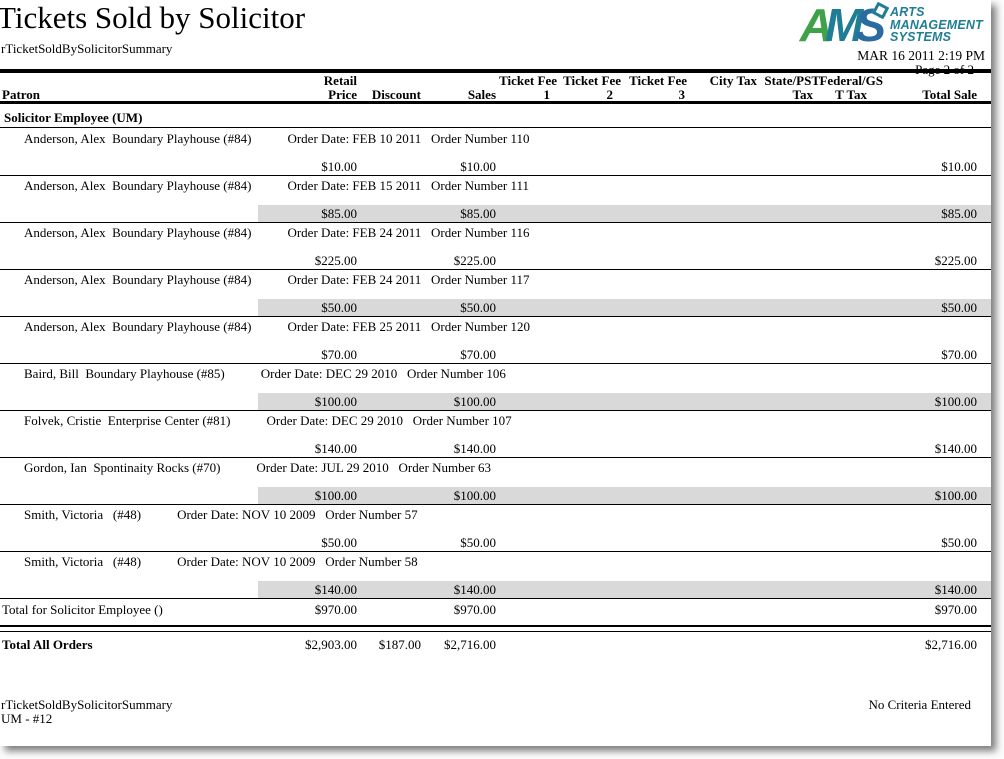 This screenshot has height=759, width=1004. Describe the element at coordinates (21, 94) in the screenshot. I see `col-patron: Patron` at that location.